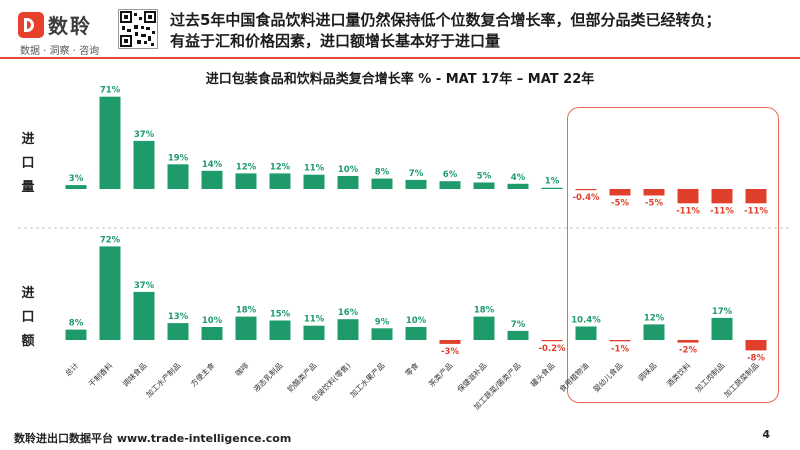 The width and height of the screenshot is (800, 450). I want to click on category-label-17: 调味品, so click(646, 371).